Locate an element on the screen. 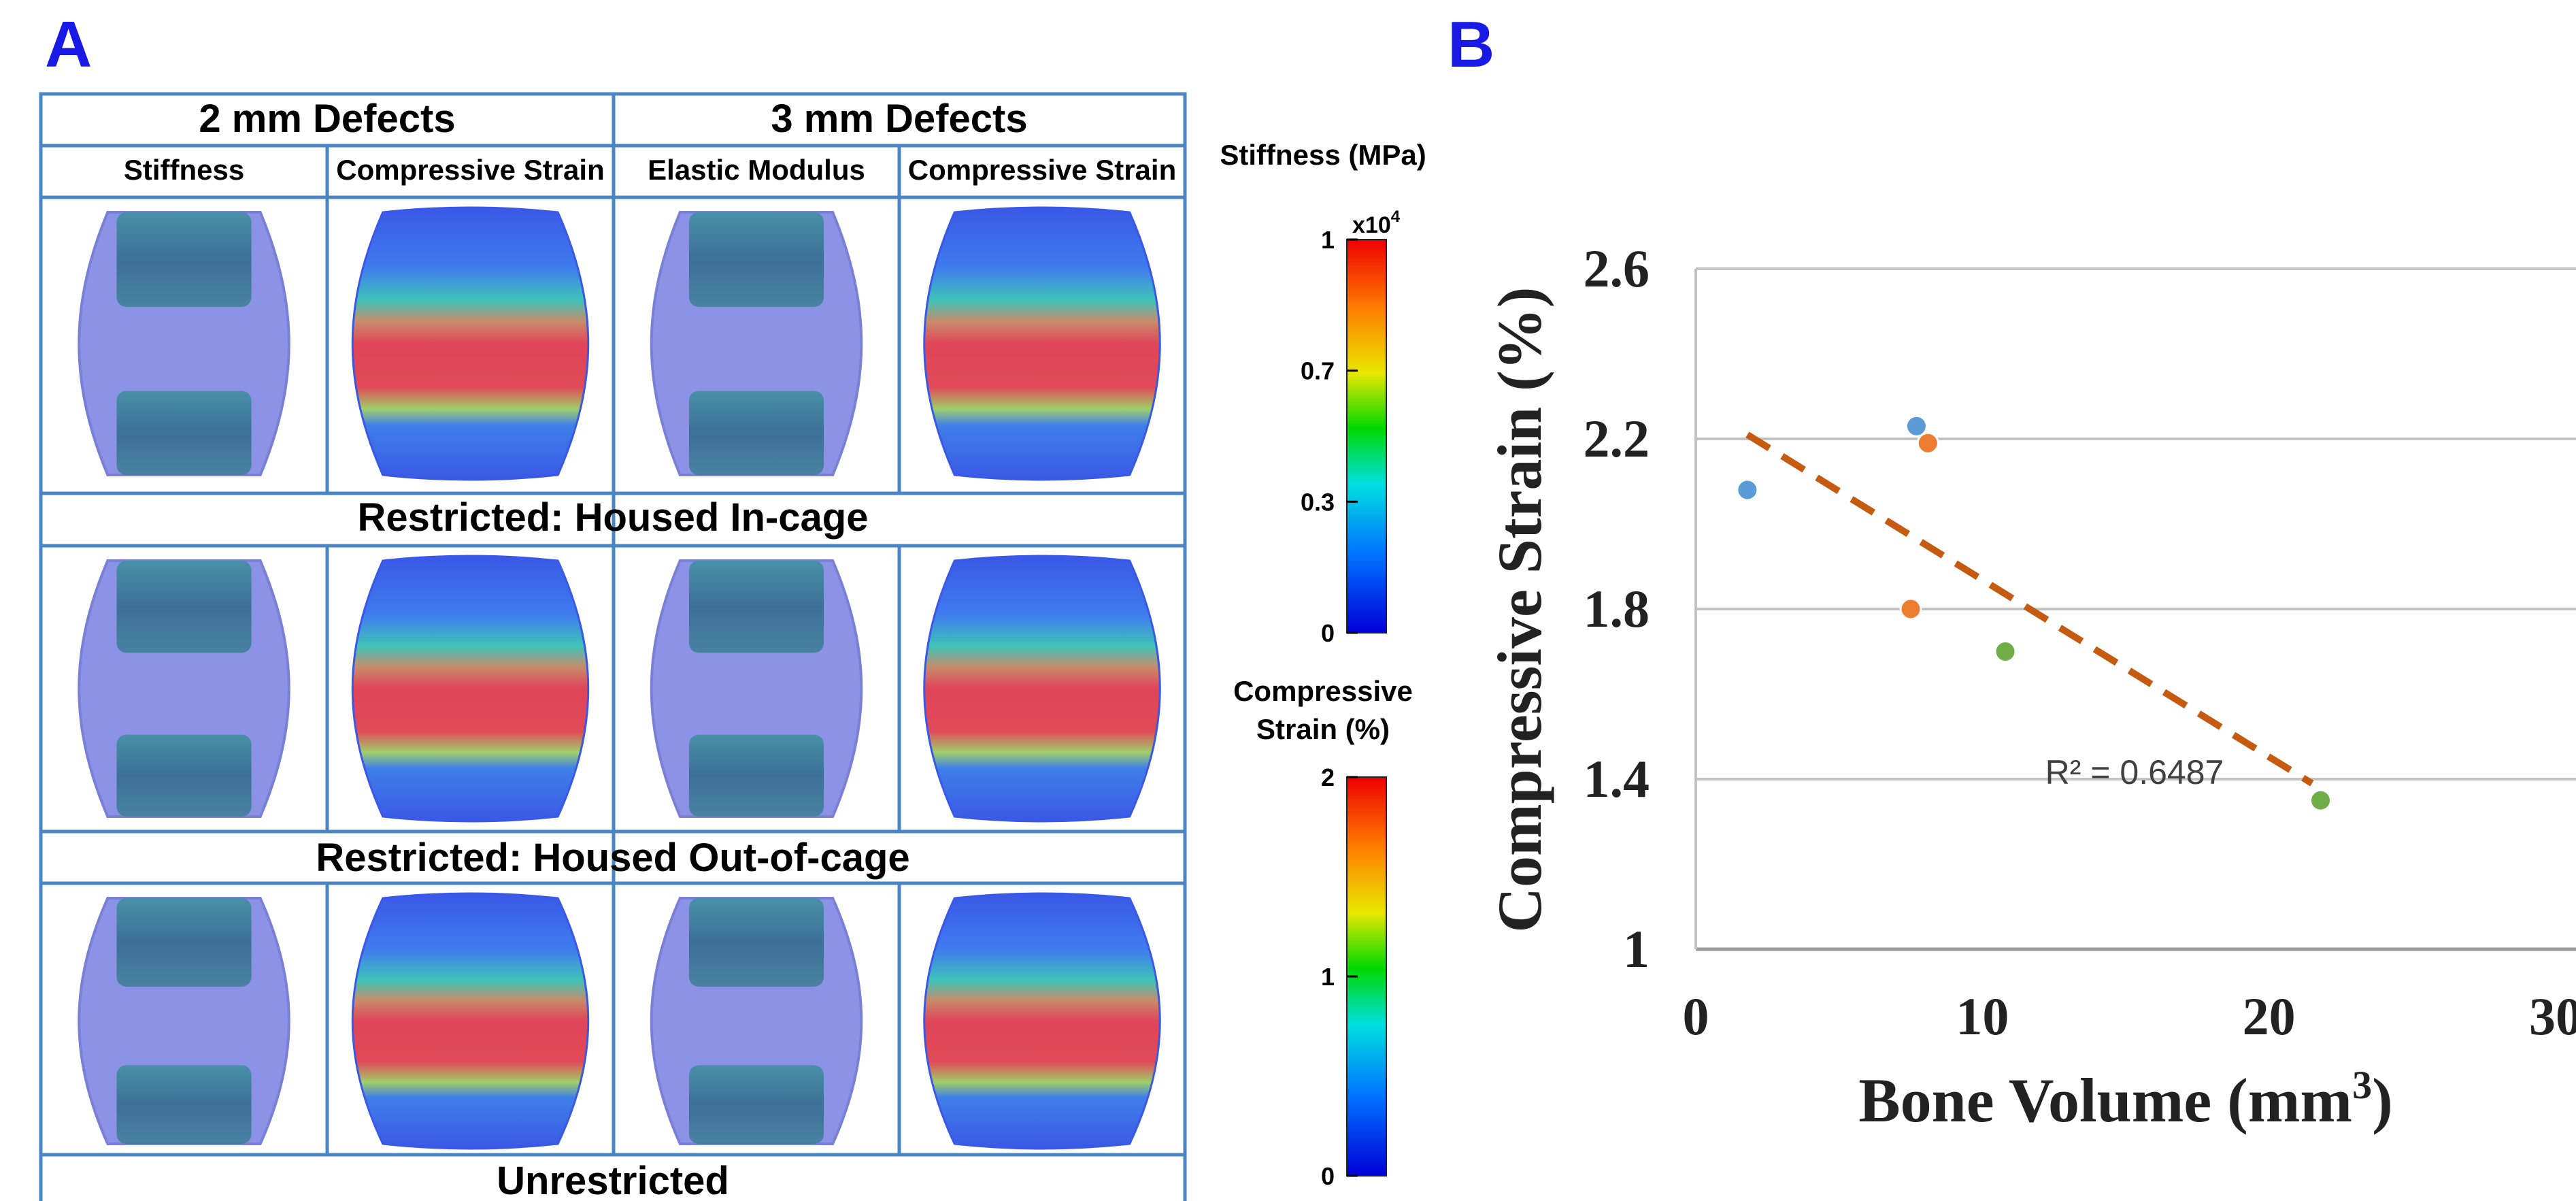 The height and width of the screenshot is (1201, 2576). row-label: Restricted: Housed Out-of-cage is located at coordinates (612, 858).